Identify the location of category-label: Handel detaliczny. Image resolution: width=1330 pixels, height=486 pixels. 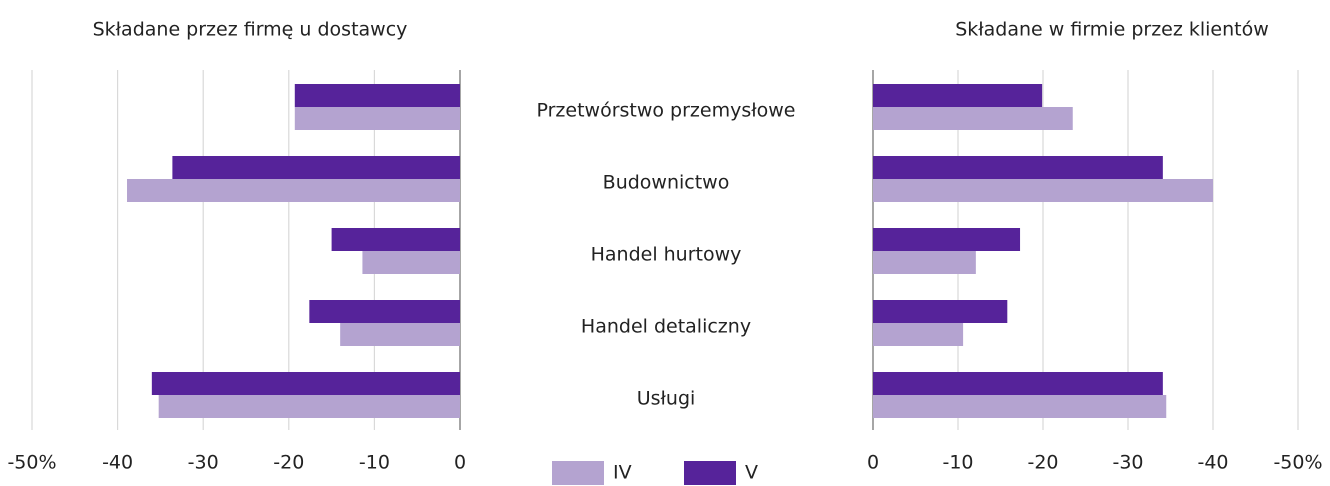
(666, 327).